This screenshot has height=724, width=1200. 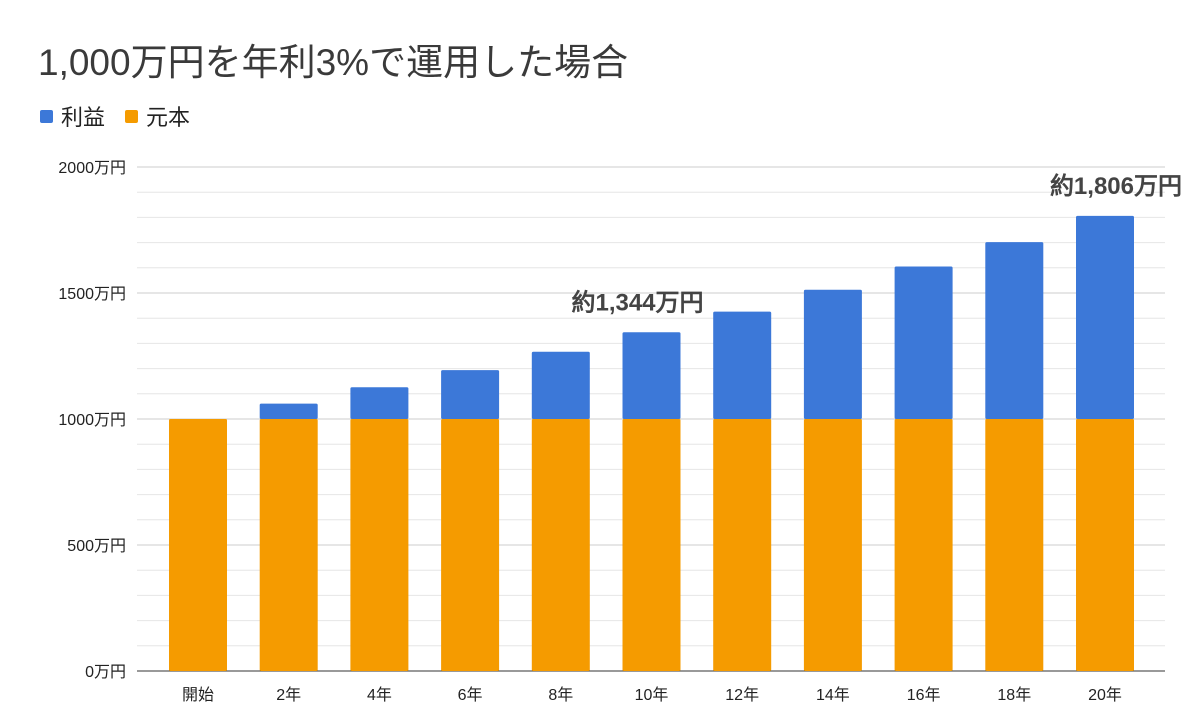 What do you see at coordinates (333, 62) in the screenshot?
I see `chart-title: 1,000万円を年利3%で運用した場合` at bounding box center [333, 62].